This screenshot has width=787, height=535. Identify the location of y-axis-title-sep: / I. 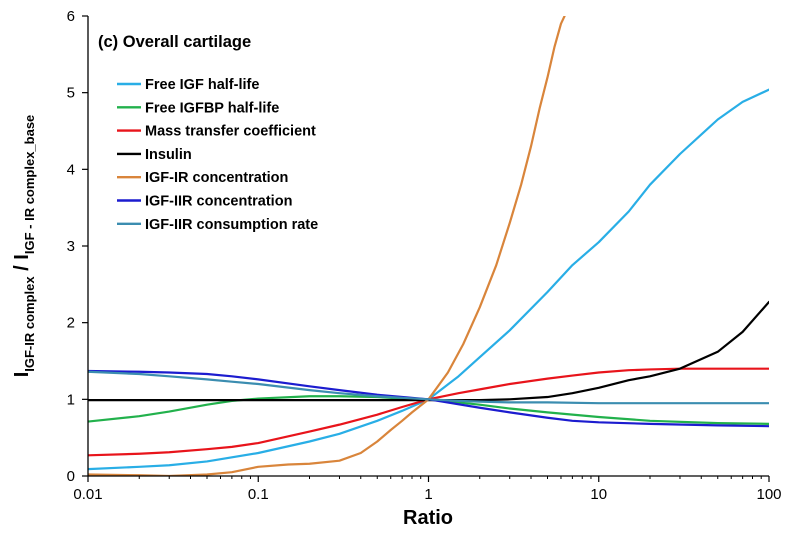
(22, 265).